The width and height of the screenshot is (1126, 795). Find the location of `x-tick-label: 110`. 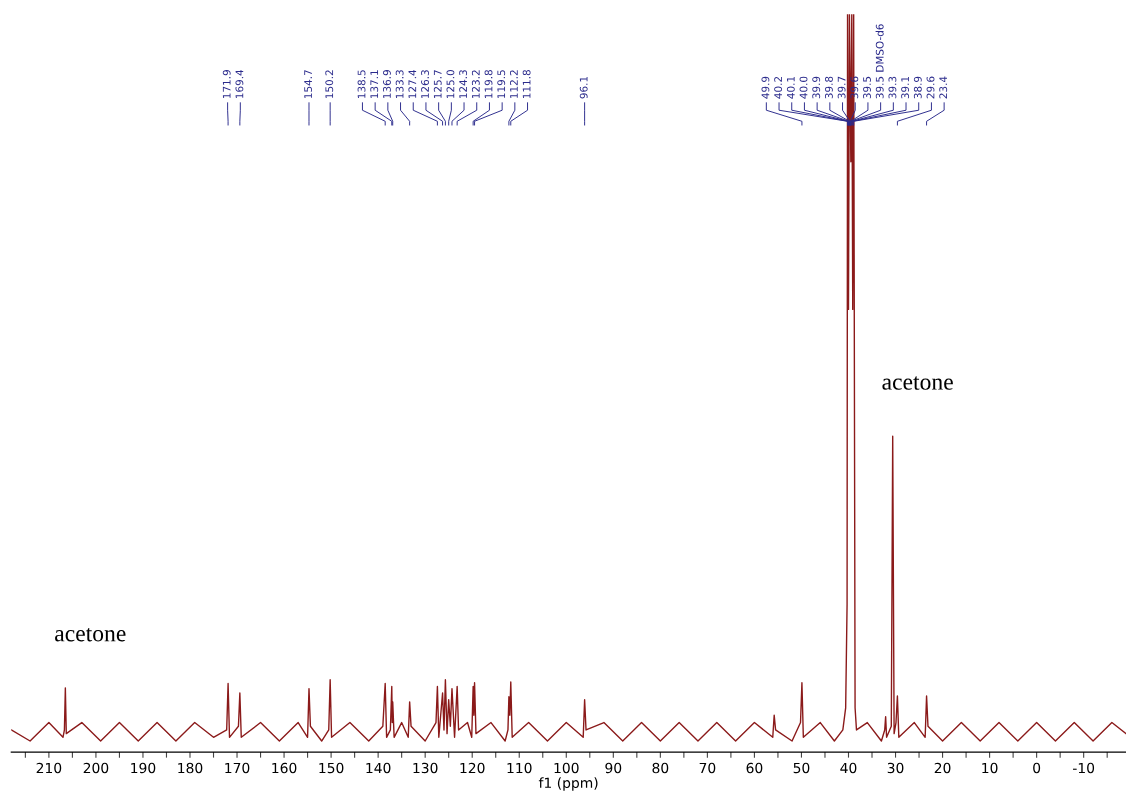

x-tick-label: 110 is located at coordinates (519, 768).